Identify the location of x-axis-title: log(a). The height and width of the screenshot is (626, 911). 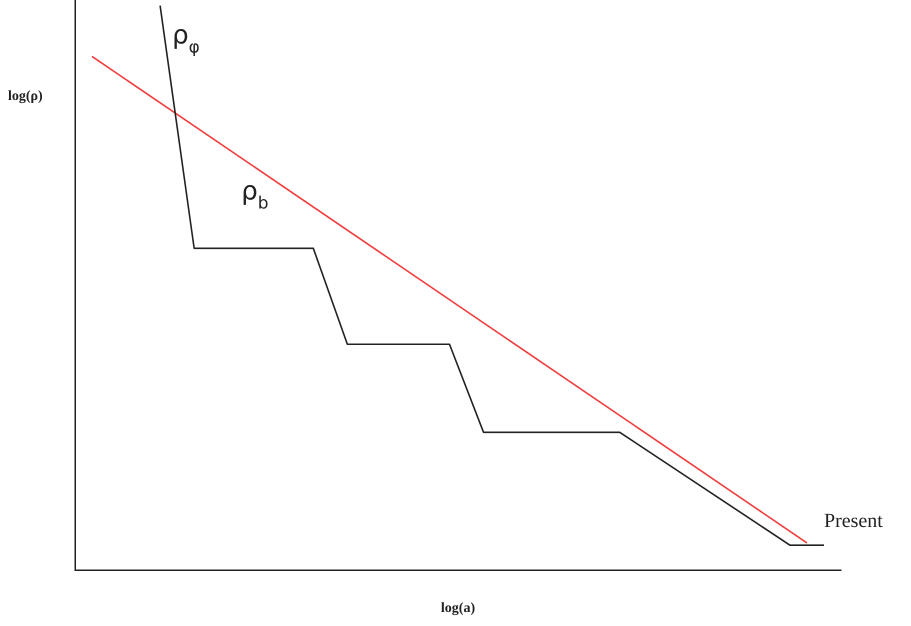
(458, 608).